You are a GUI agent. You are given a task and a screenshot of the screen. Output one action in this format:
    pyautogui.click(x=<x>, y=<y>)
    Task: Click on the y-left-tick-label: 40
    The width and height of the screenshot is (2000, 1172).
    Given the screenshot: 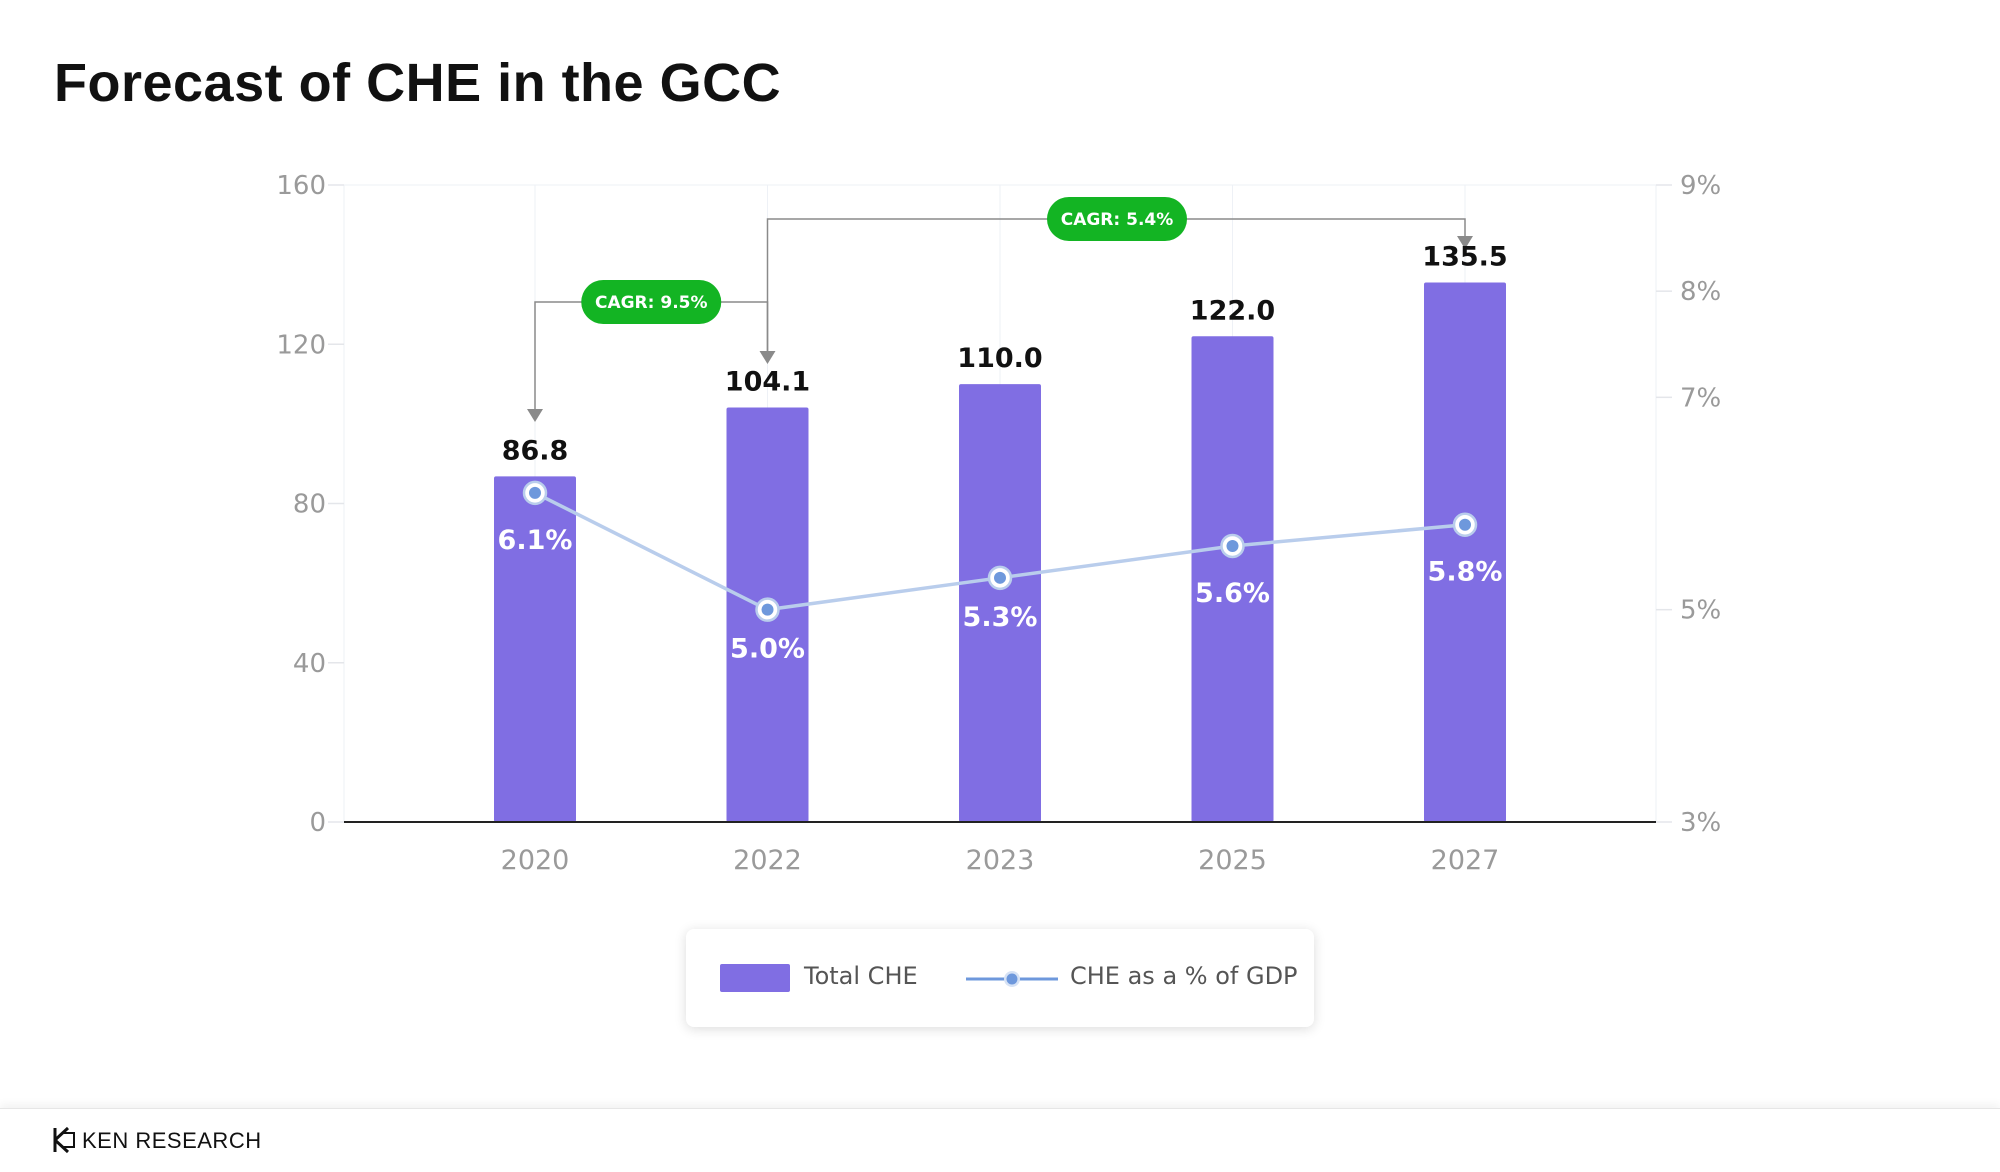 What is the action you would take?
    pyautogui.click(x=309, y=664)
    